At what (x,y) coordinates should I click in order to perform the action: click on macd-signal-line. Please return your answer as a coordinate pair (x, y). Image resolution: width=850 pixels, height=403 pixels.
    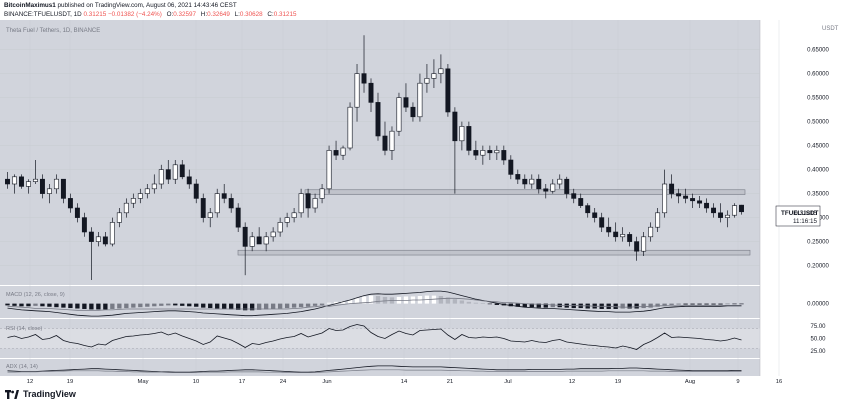
    Looking at the image, I should click on (374, 304).